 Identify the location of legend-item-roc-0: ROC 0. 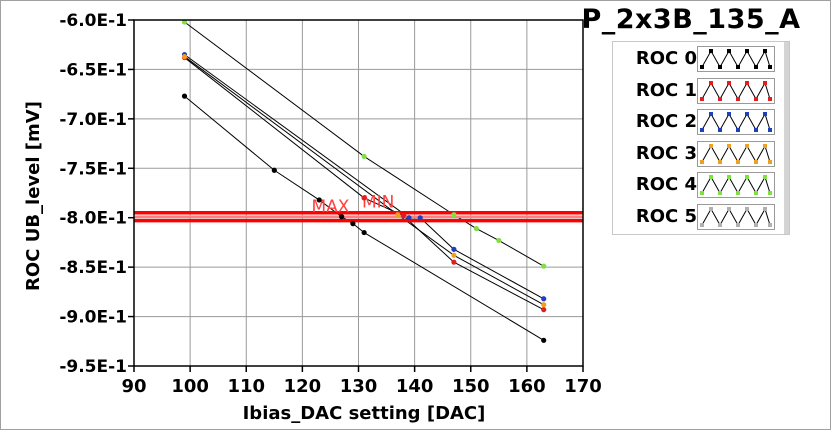
(698, 60).